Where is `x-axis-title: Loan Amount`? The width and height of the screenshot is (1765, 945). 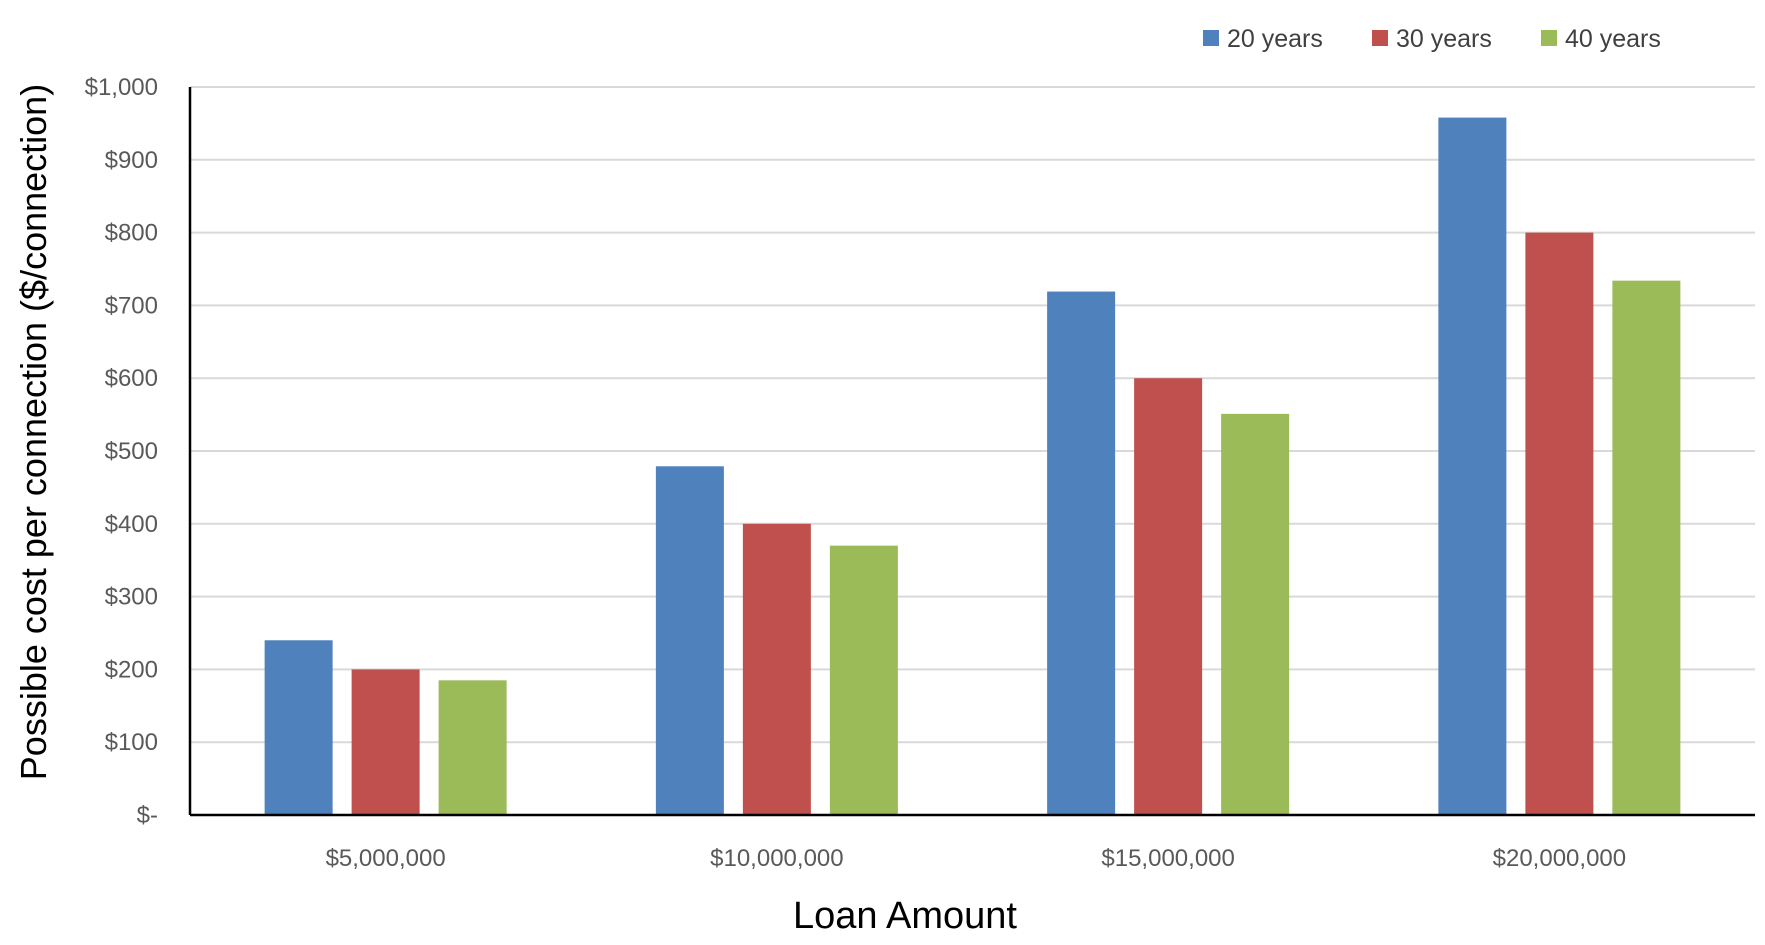 x-axis-title: Loan Amount is located at coordinates (905, 916).